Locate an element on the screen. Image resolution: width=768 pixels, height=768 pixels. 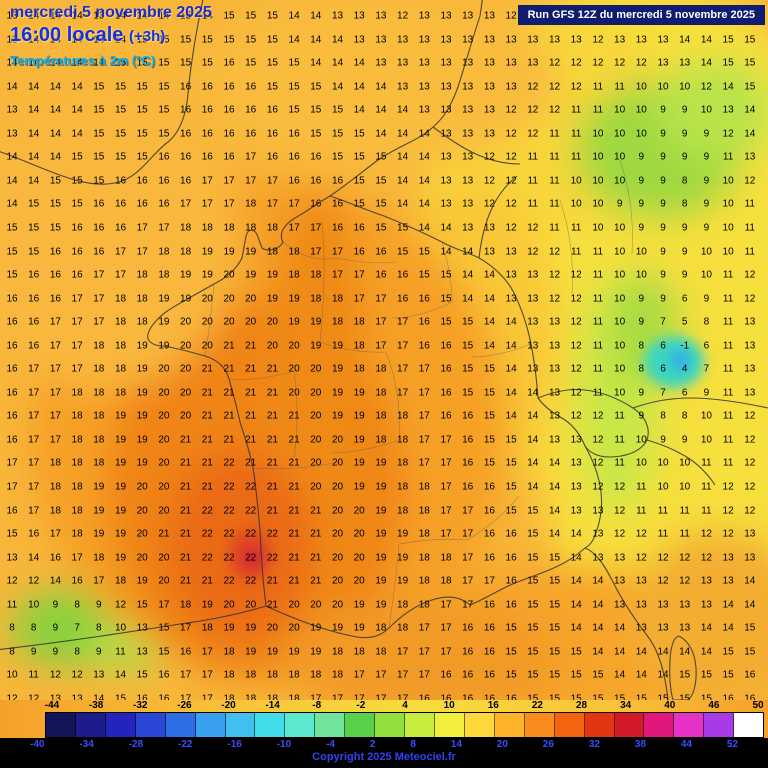
temp-value: 21 is located at coordinates (272, 463).